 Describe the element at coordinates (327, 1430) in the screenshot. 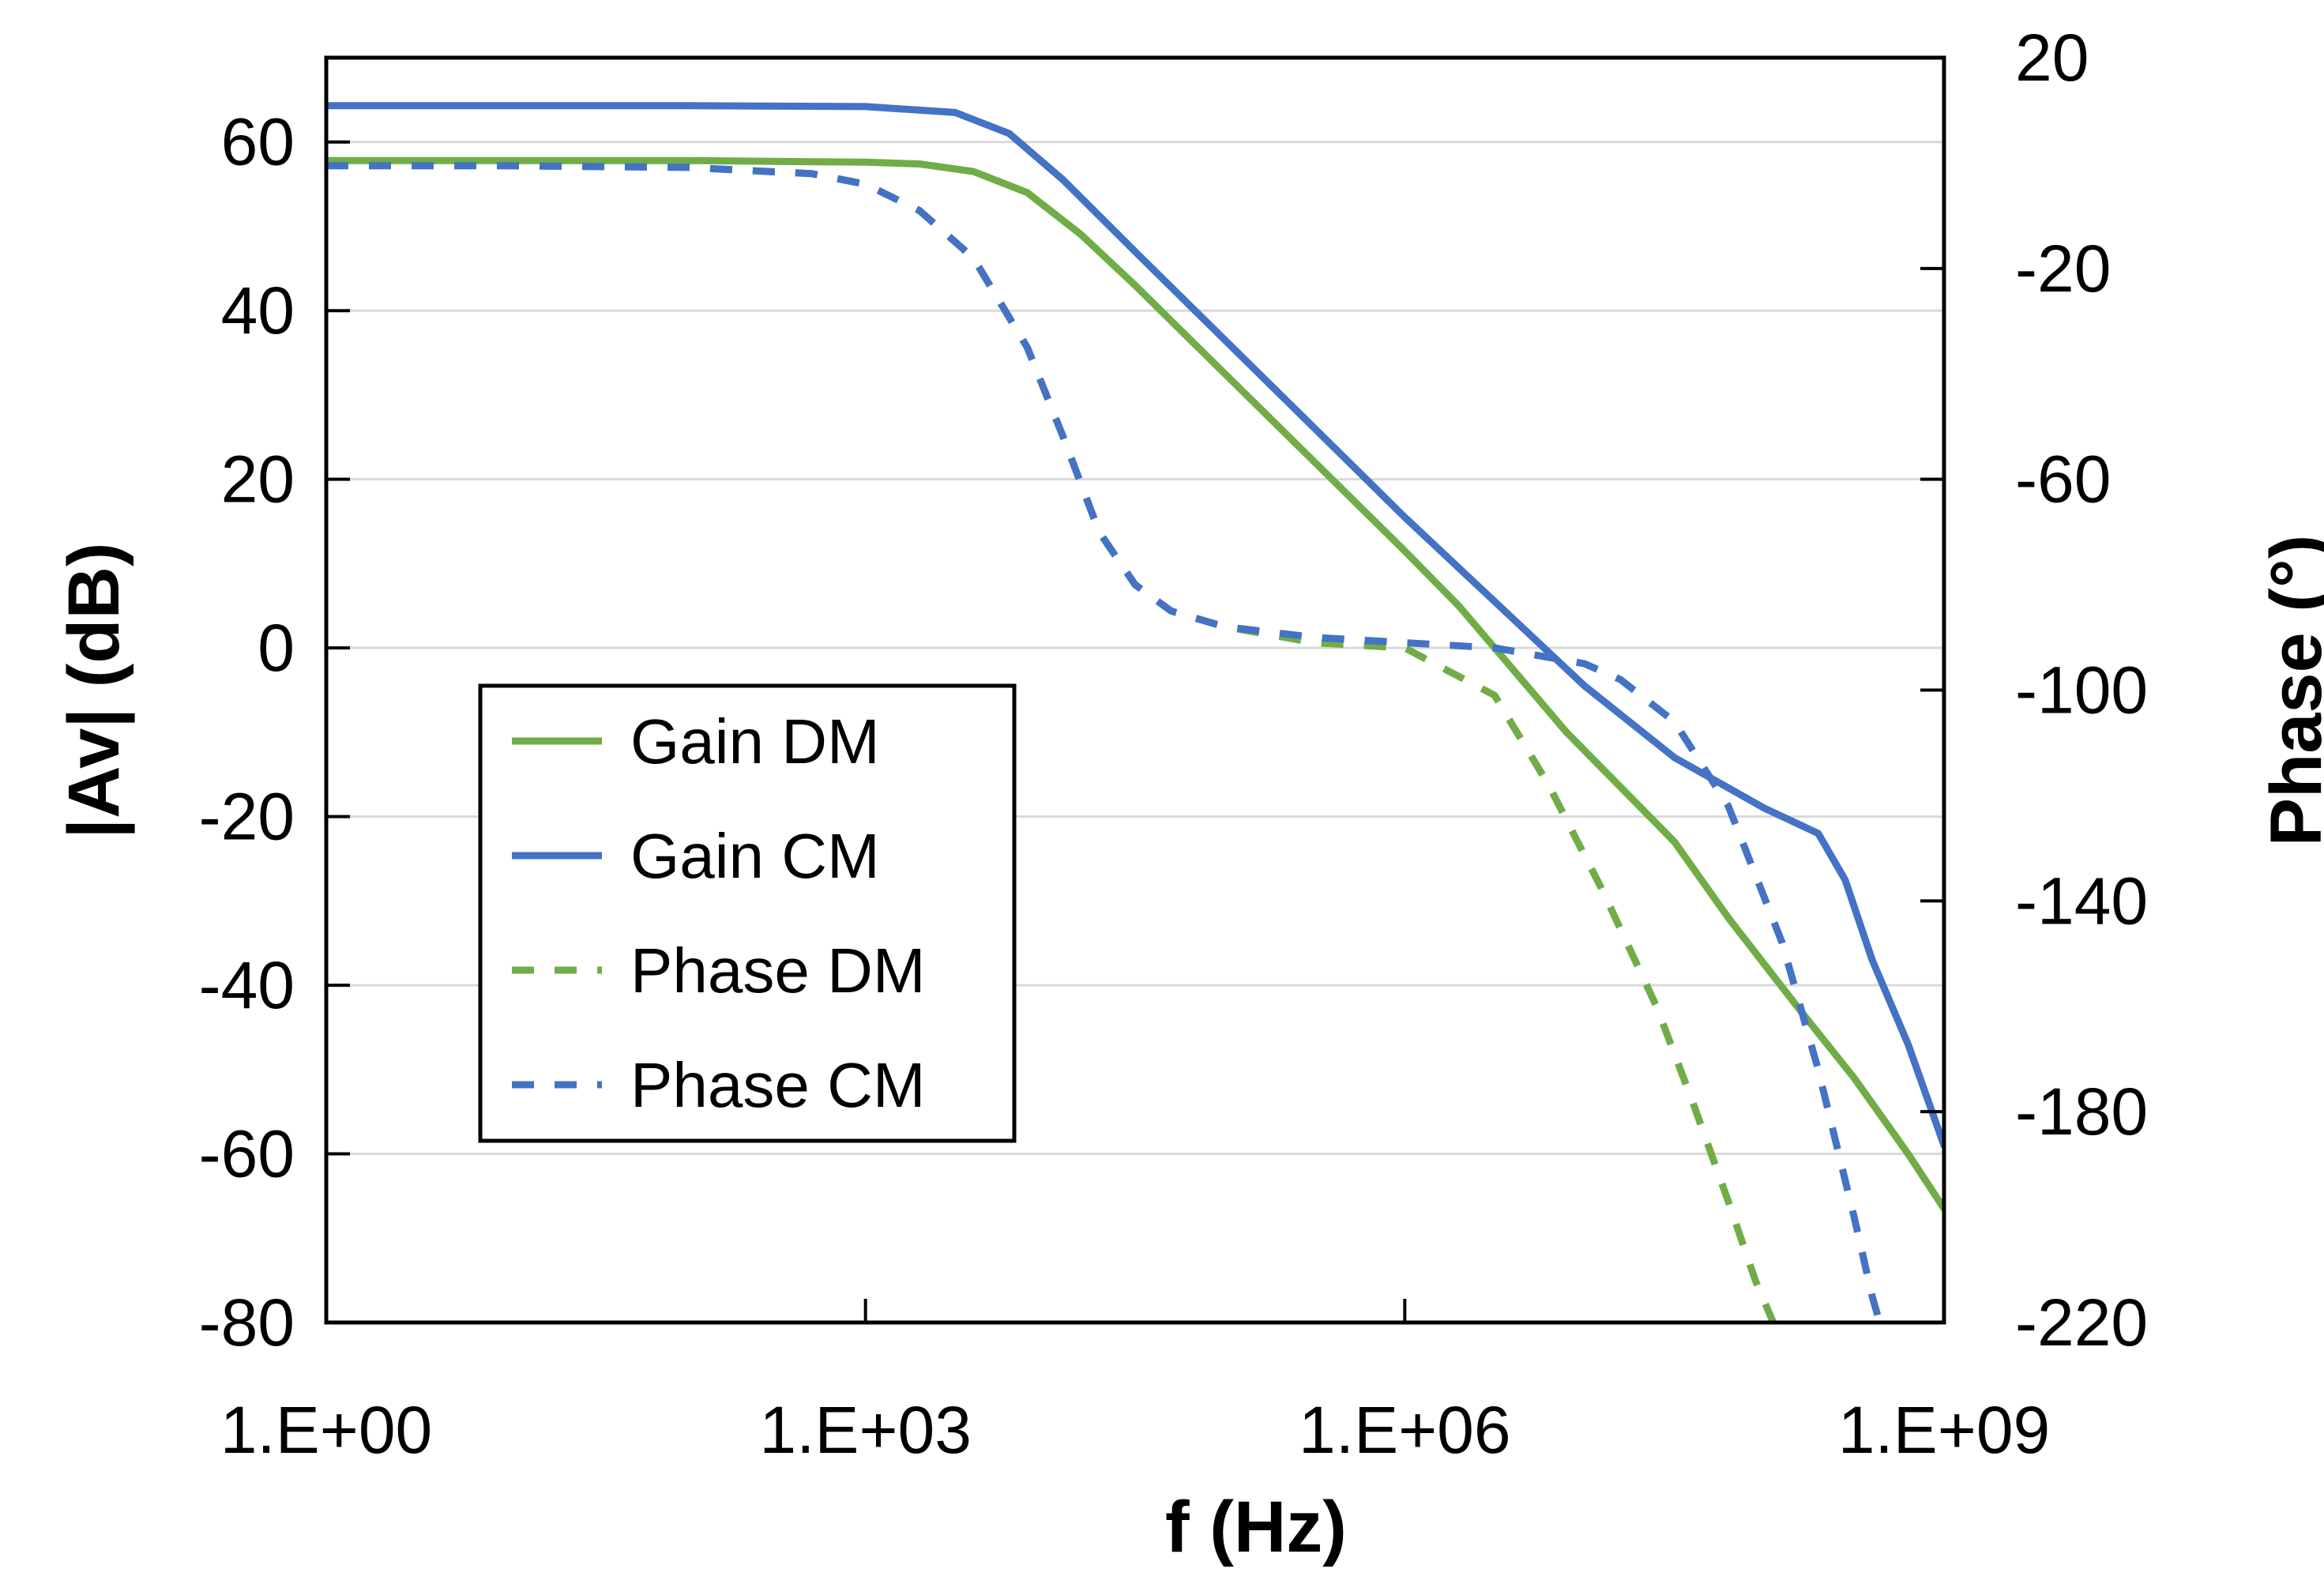

I see `x-tick-label: 1.E+00` at that location.